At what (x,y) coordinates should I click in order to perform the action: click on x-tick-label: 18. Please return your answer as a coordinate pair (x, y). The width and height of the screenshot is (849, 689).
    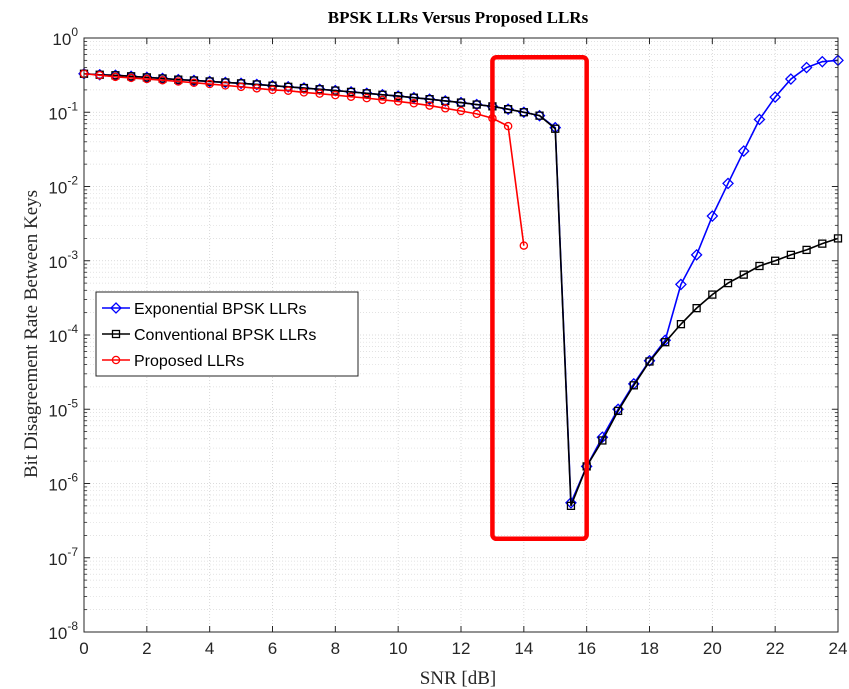
    Looking at the image, I should click on (649, 648).